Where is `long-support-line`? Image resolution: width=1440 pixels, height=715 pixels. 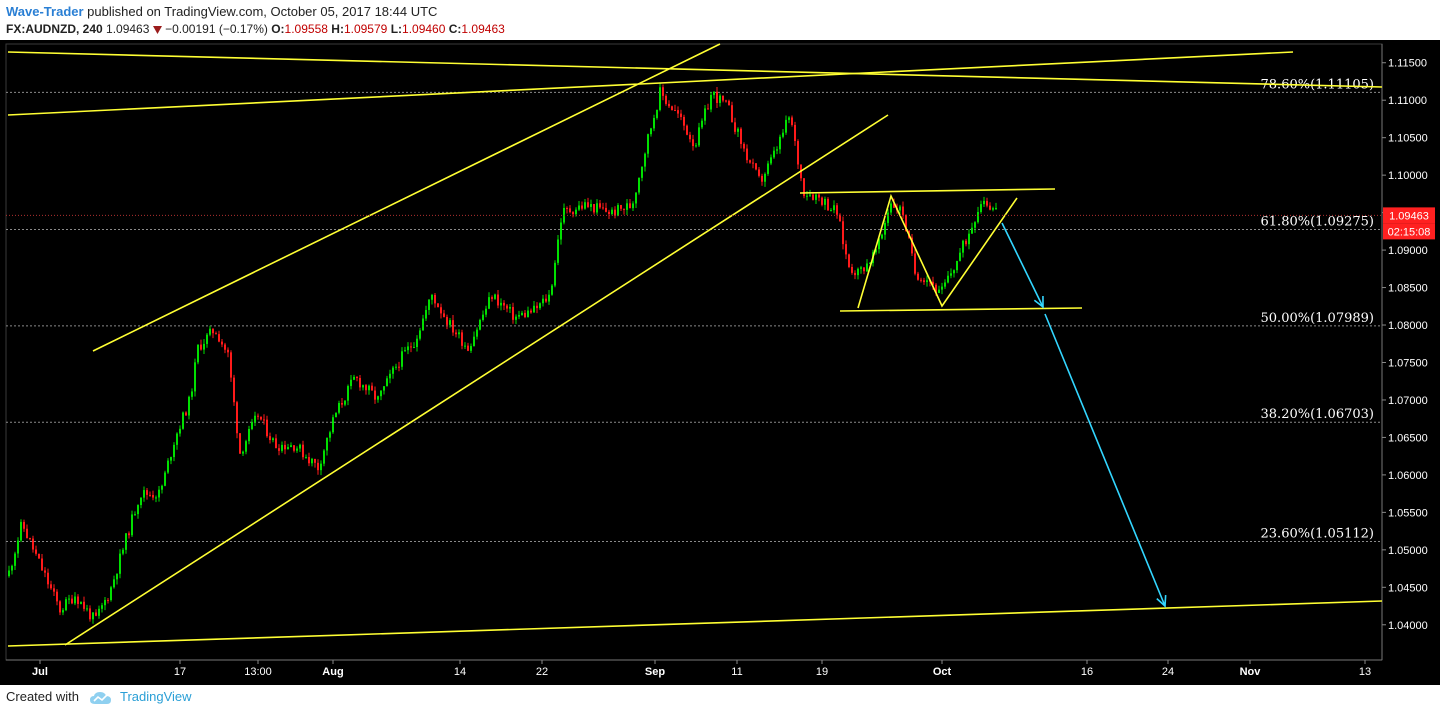 long-support-line is located at coordinates (695, 623).